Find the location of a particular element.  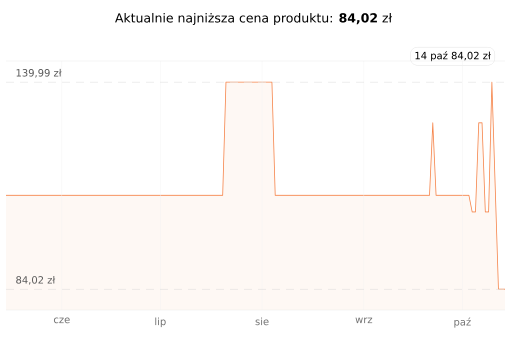

y-tick-label: 139,99 zł is located at coordinates (39, 73).